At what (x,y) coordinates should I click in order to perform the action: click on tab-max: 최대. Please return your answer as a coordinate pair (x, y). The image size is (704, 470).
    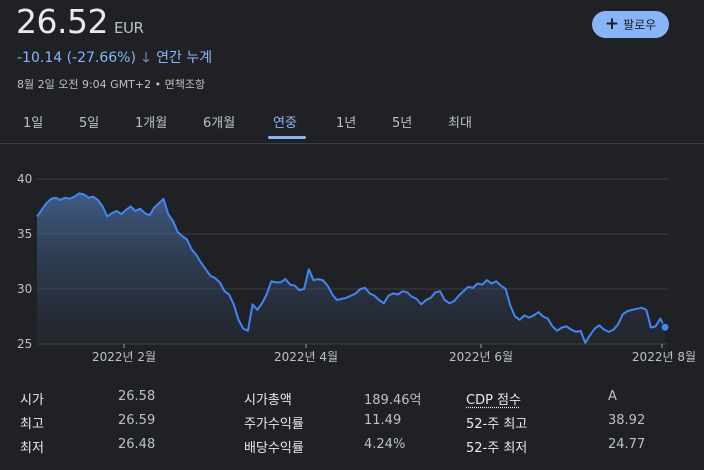
    Looking at the image, I should click on (460, 123).